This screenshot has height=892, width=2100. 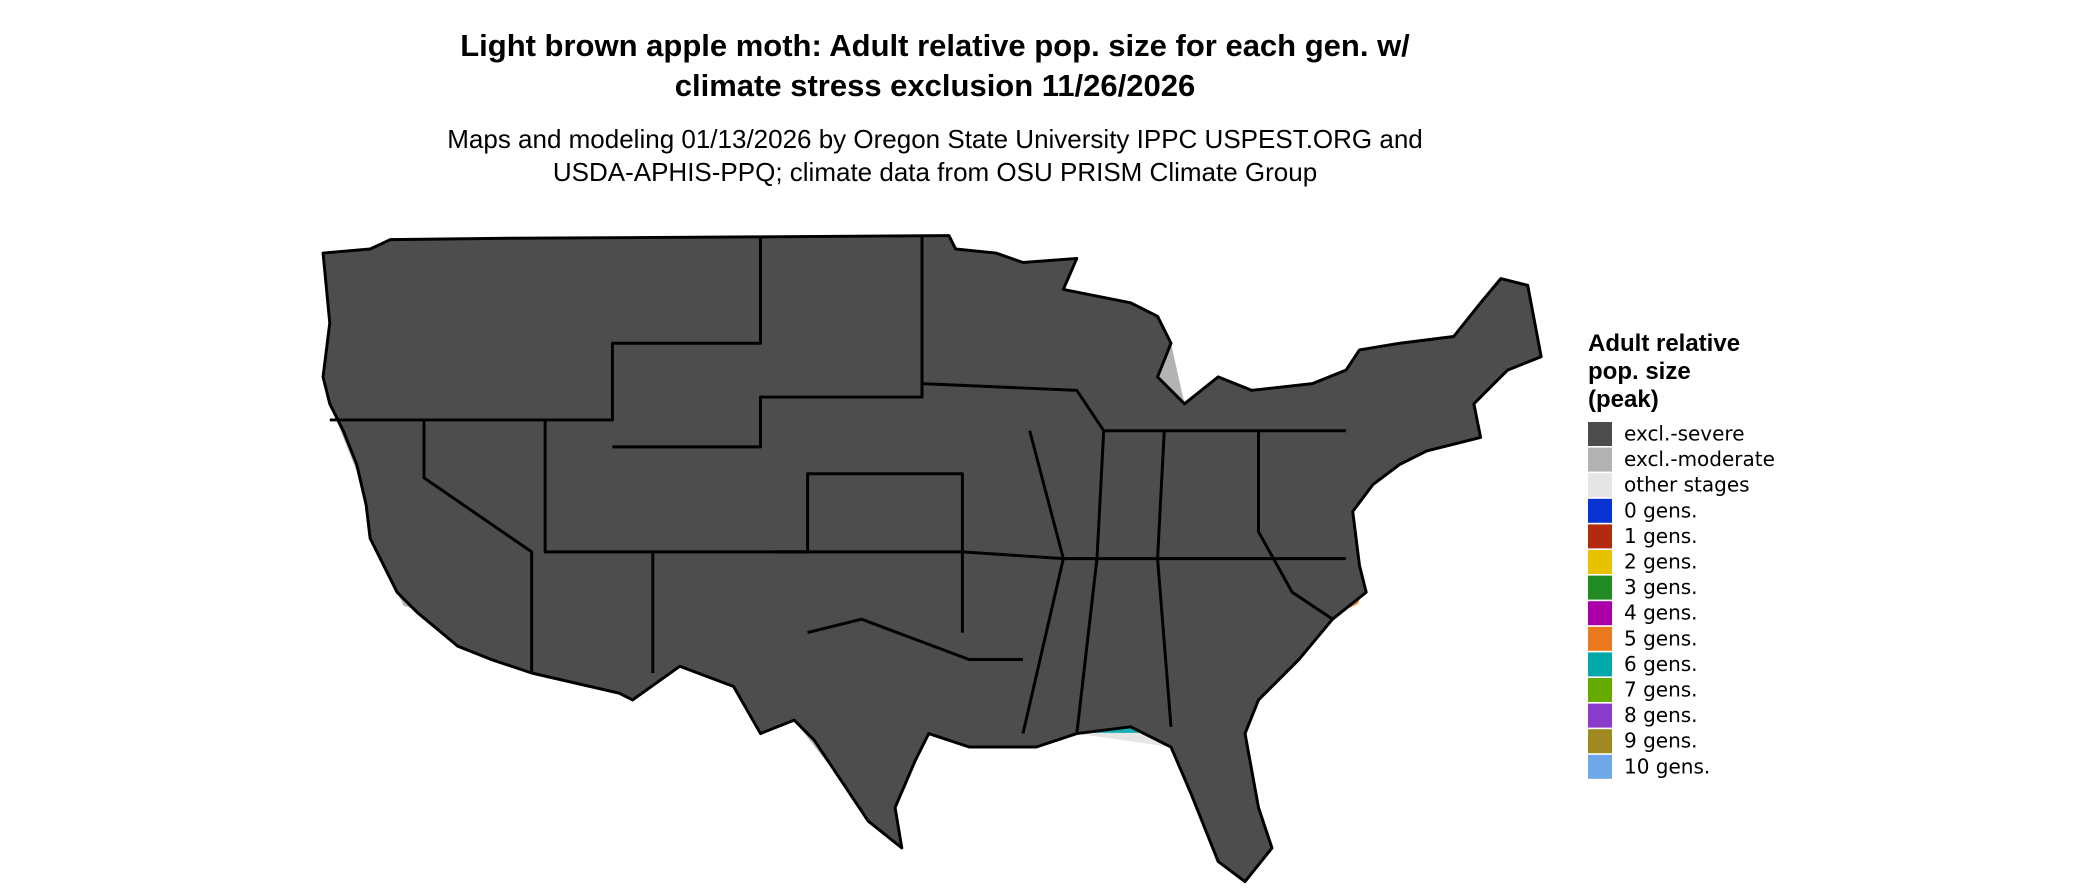 What do you see at coordinates (1699, 459) in the screenshot?
I see `legend-label: excl.-moderate` at bounding box center [1699, 459].